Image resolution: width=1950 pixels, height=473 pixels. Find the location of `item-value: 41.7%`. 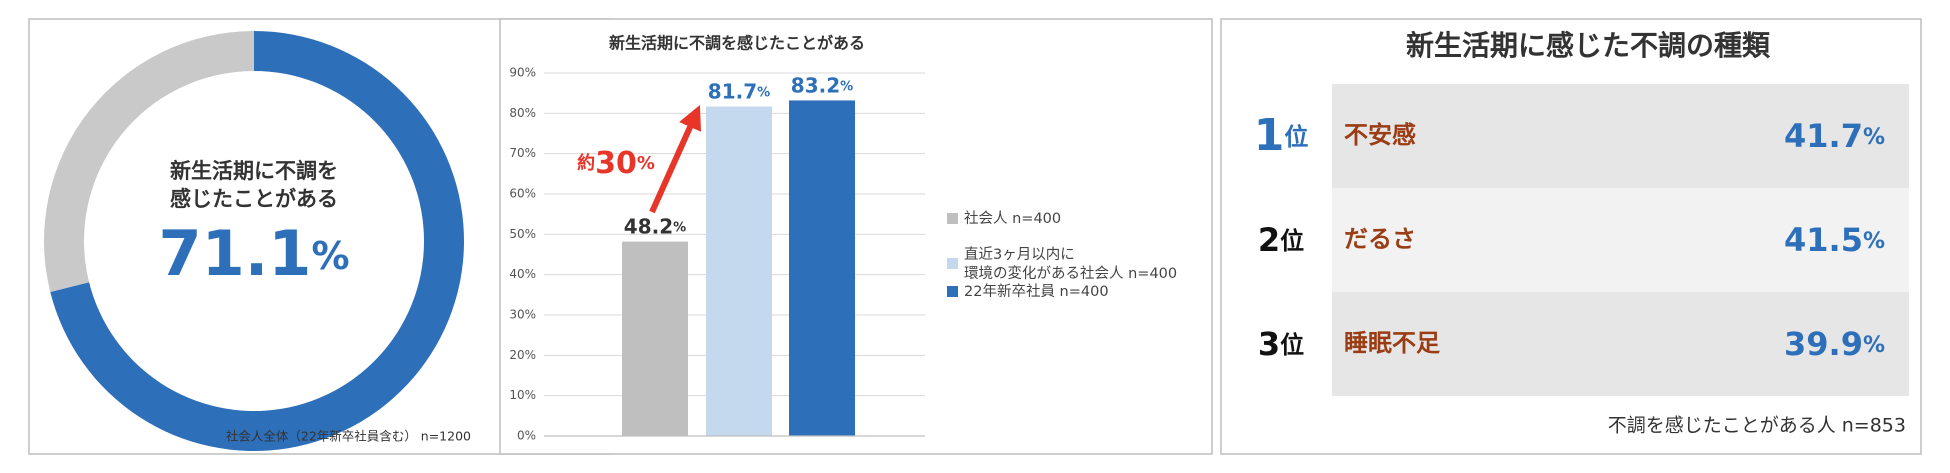

item-value: 41.7% is located at coordinates (1834, 136).